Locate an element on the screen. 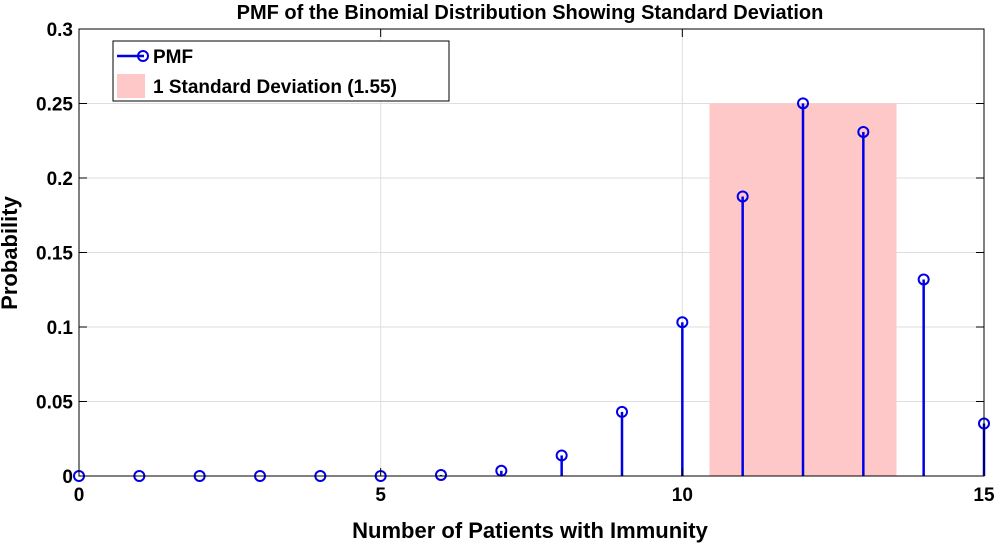  x-axis-label: Number of Patients with Immunity is located at coordinates (530, 530).